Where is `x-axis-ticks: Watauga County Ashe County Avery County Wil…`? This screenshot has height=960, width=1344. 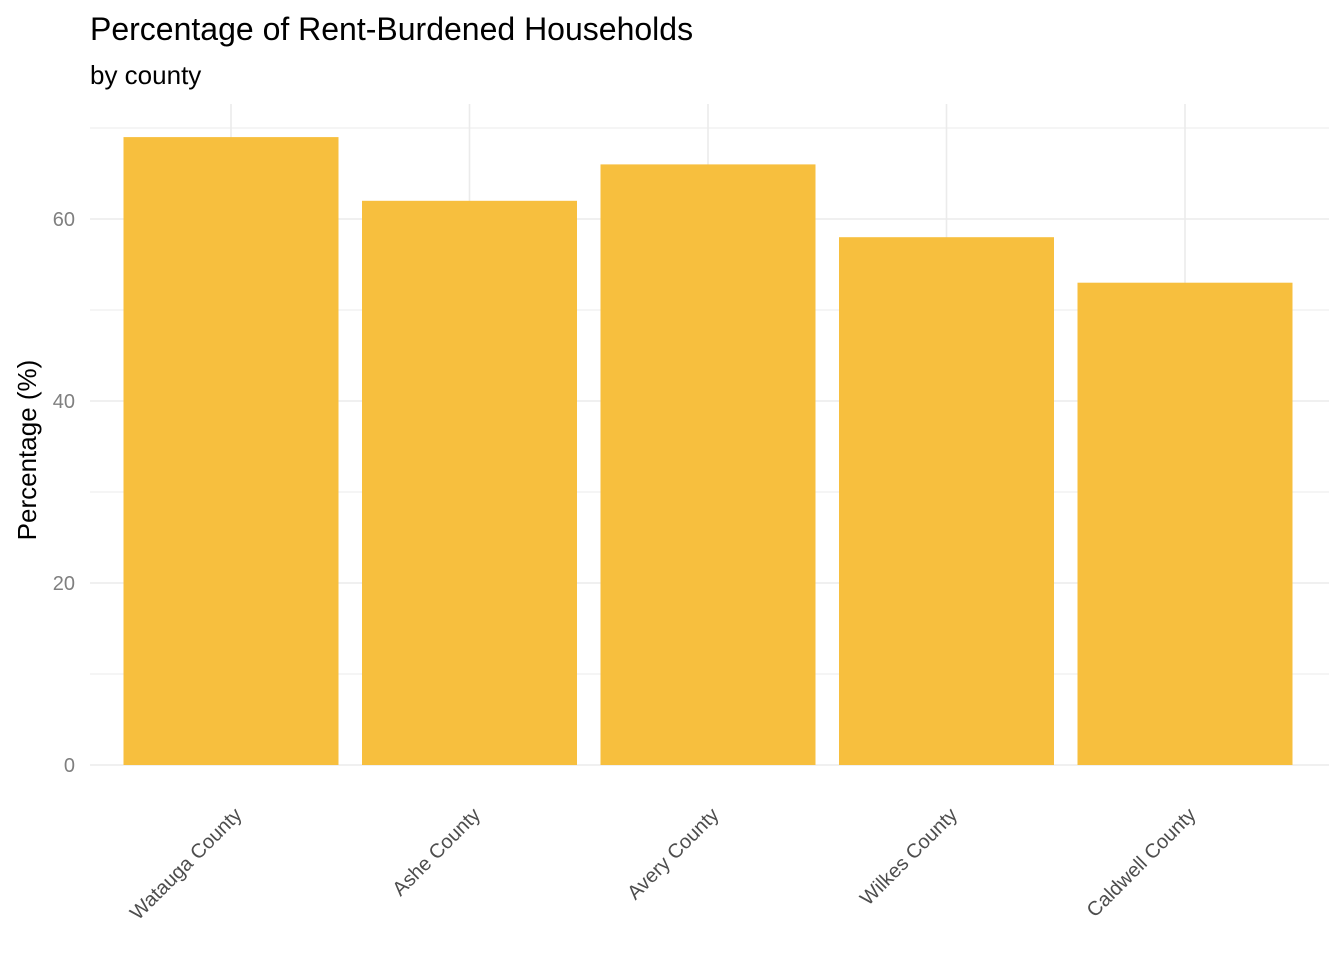 x-axis-ticks: Watauga County Ashe County Avery County Wil… is located at coordinates (663, 864).